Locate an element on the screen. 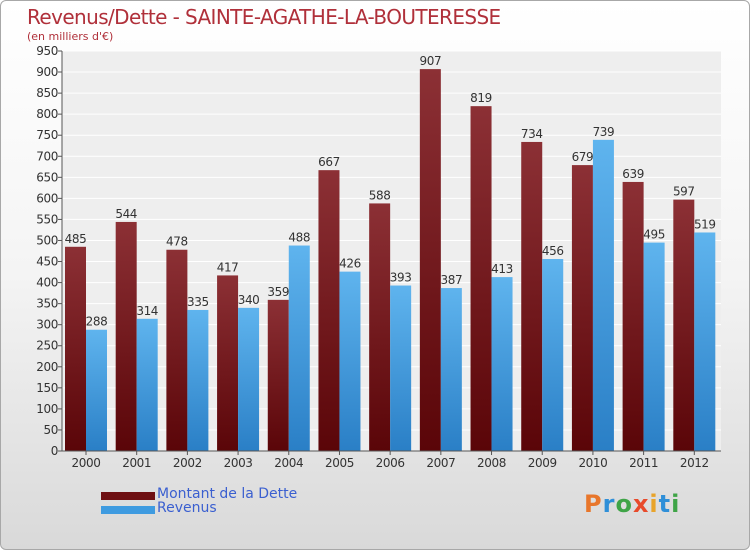 The image size is (750, 550). x-tick-label: 2003 is located at coordinates (238, 463).